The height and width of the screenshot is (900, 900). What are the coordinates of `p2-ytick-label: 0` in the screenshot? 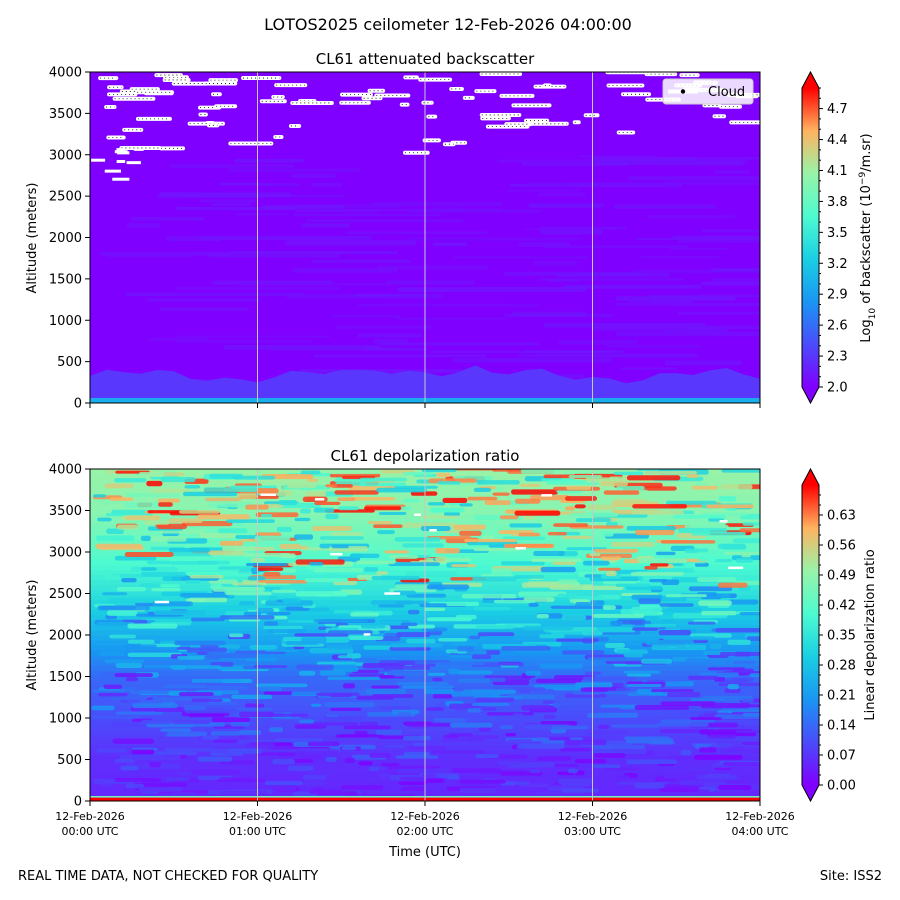 It's located at (78, 802).